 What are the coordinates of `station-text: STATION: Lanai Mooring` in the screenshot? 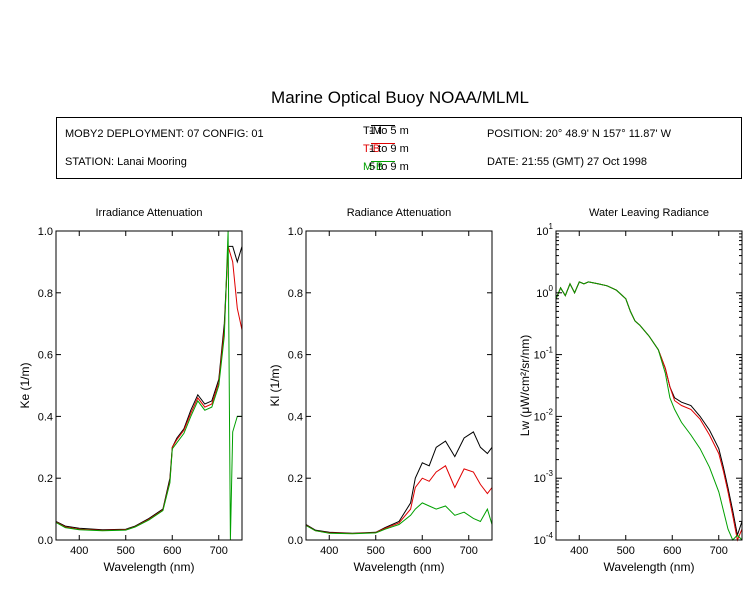 It's located at (126, 162).